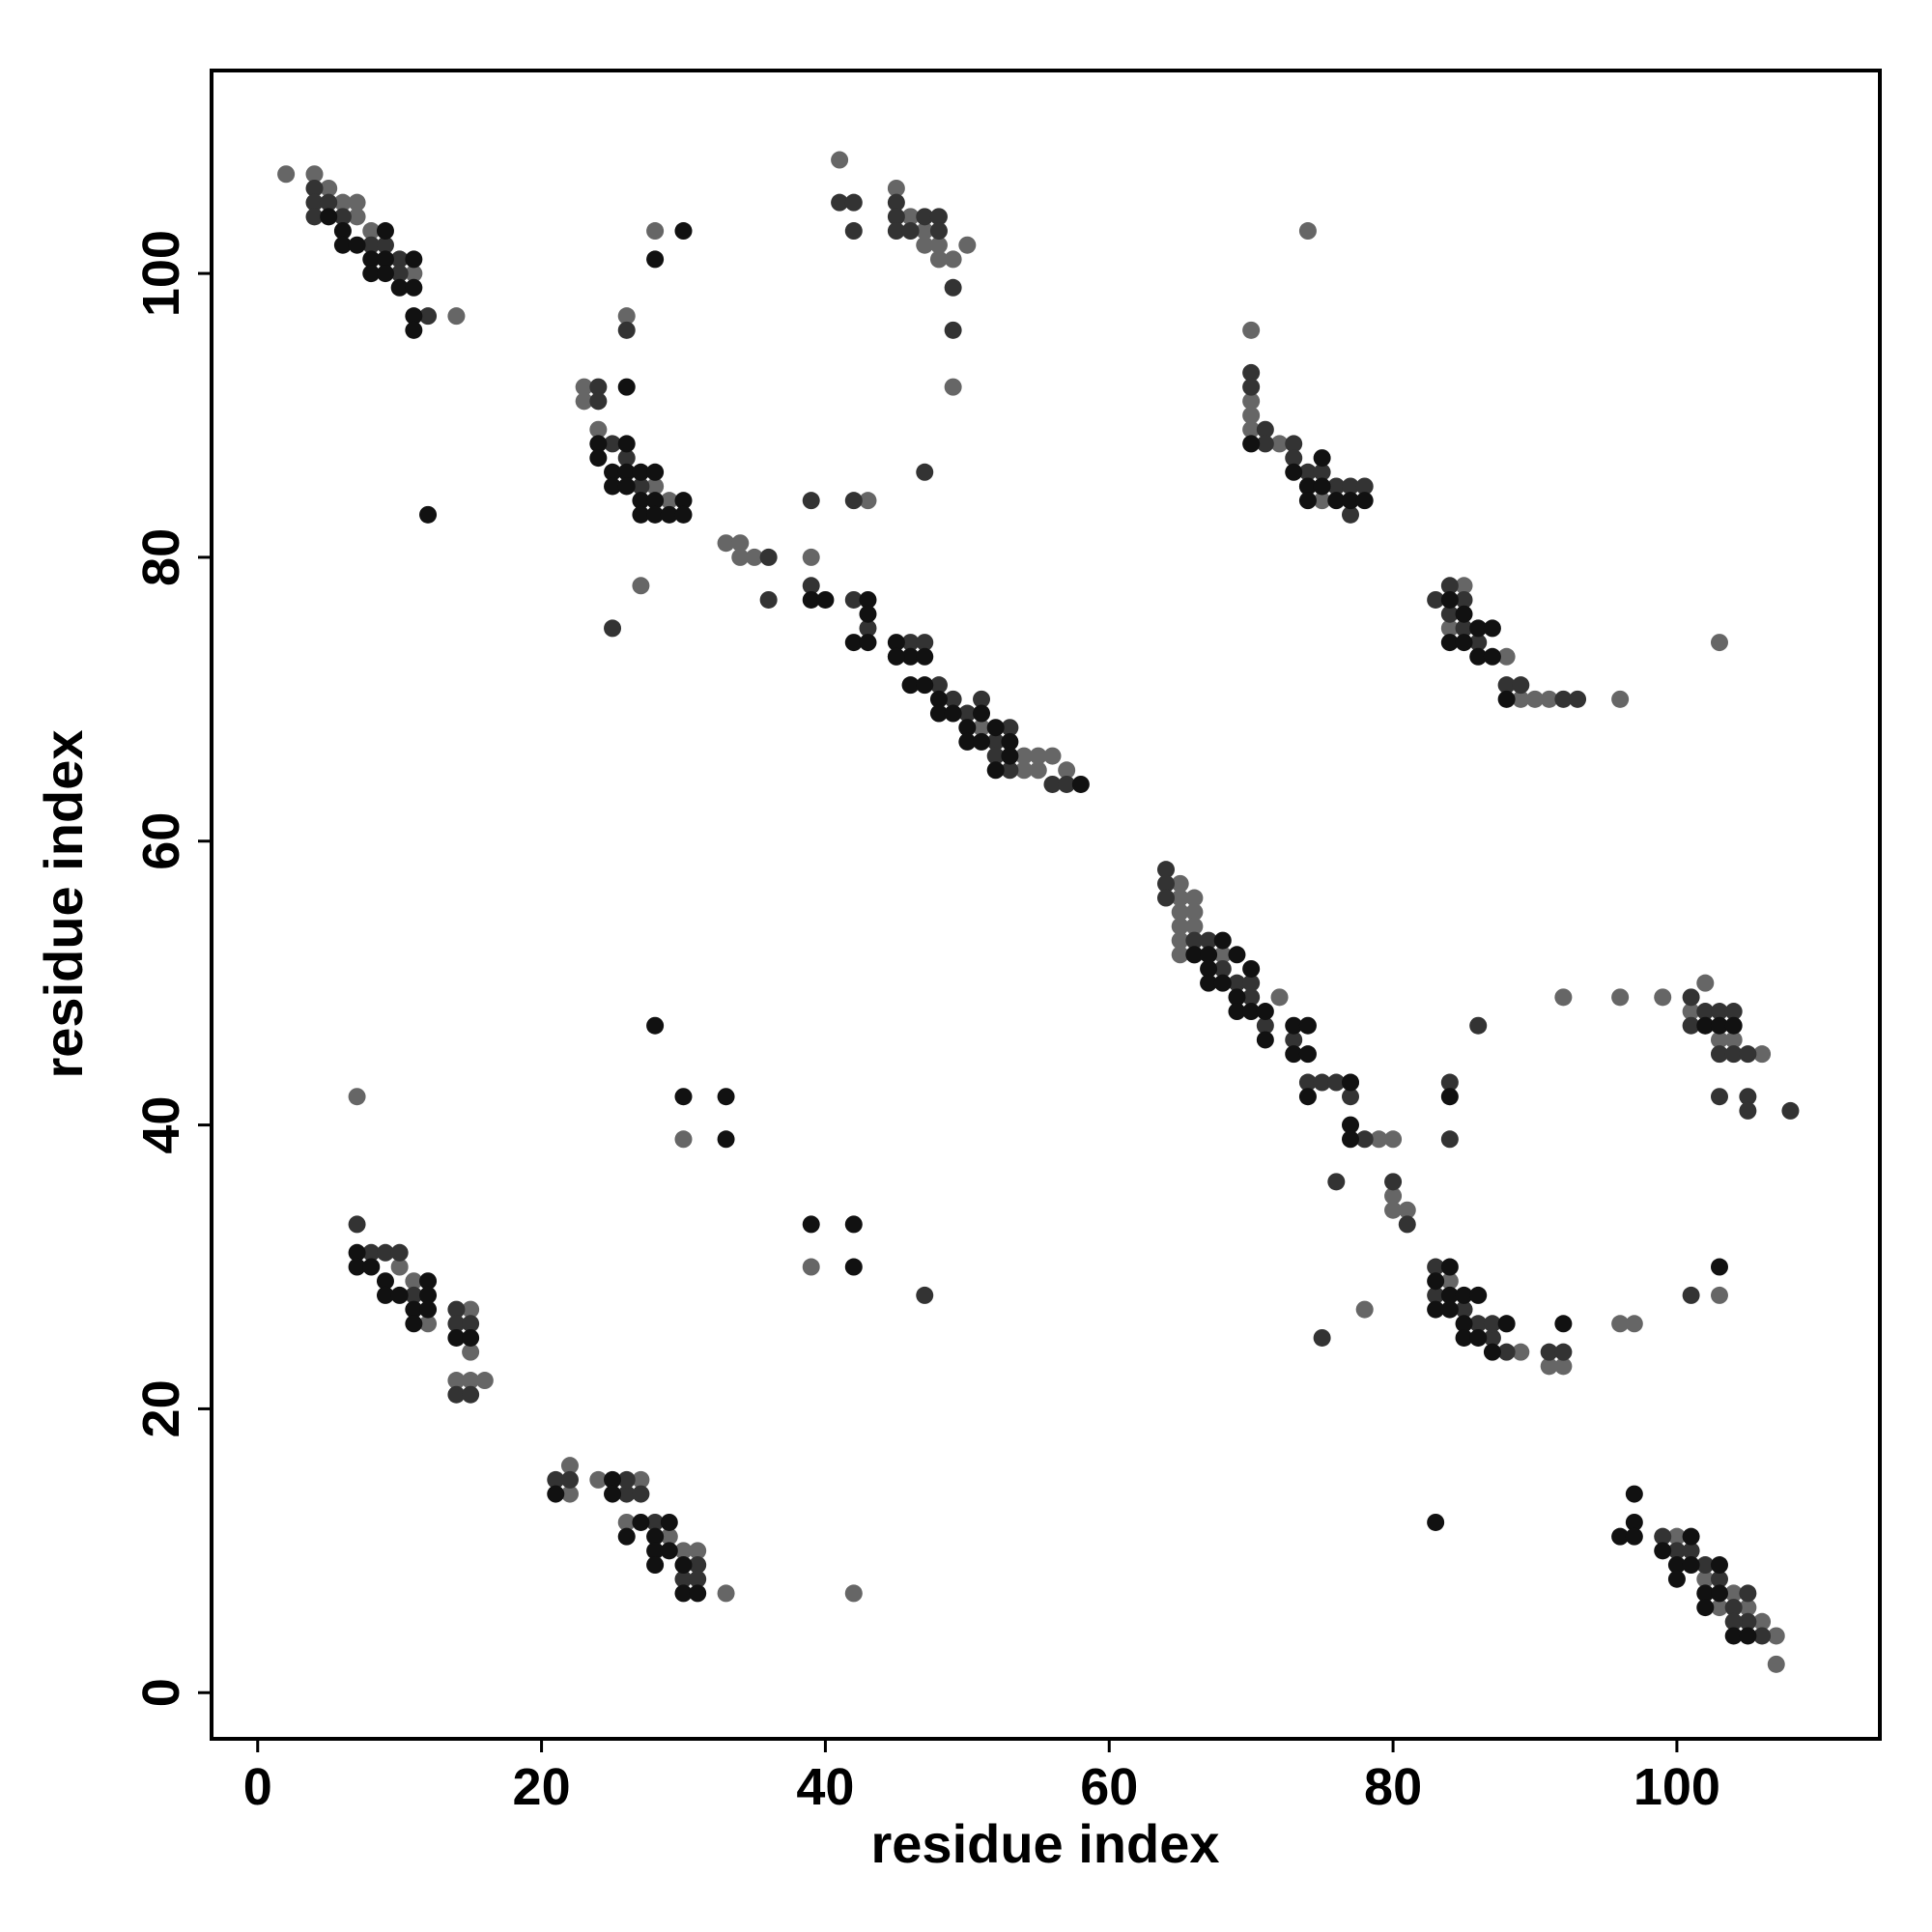  Describe the element at coordinates (161, 273) in the screenshot. I see `y-tick-label: 100` at that location.